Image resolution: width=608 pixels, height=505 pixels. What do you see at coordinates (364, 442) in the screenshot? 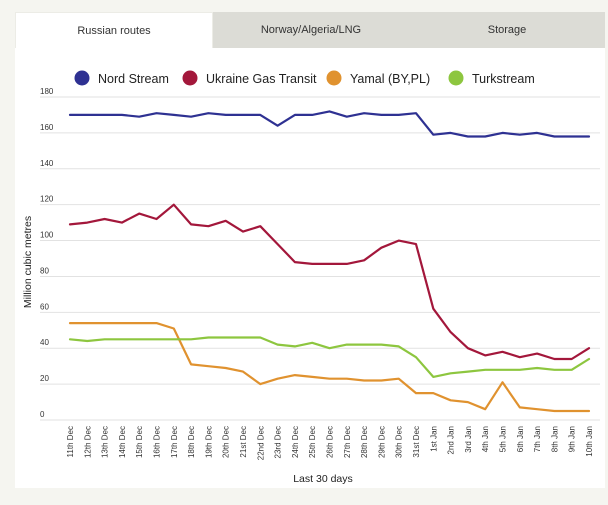
I see `x-tick-label: 28th Dec` at bounding box center [364, 442].